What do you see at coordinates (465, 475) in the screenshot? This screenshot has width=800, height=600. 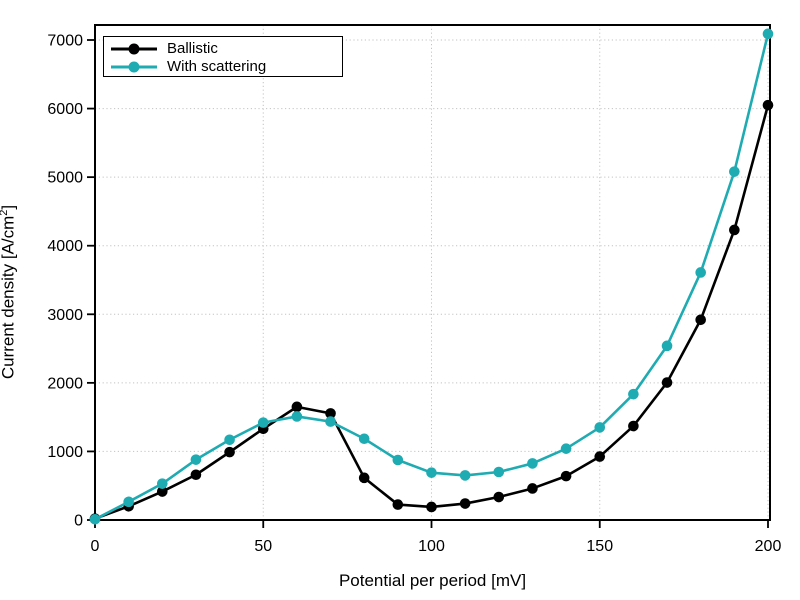 I see `data-point-with-scattering-x110` at bounding box center [465, 475].